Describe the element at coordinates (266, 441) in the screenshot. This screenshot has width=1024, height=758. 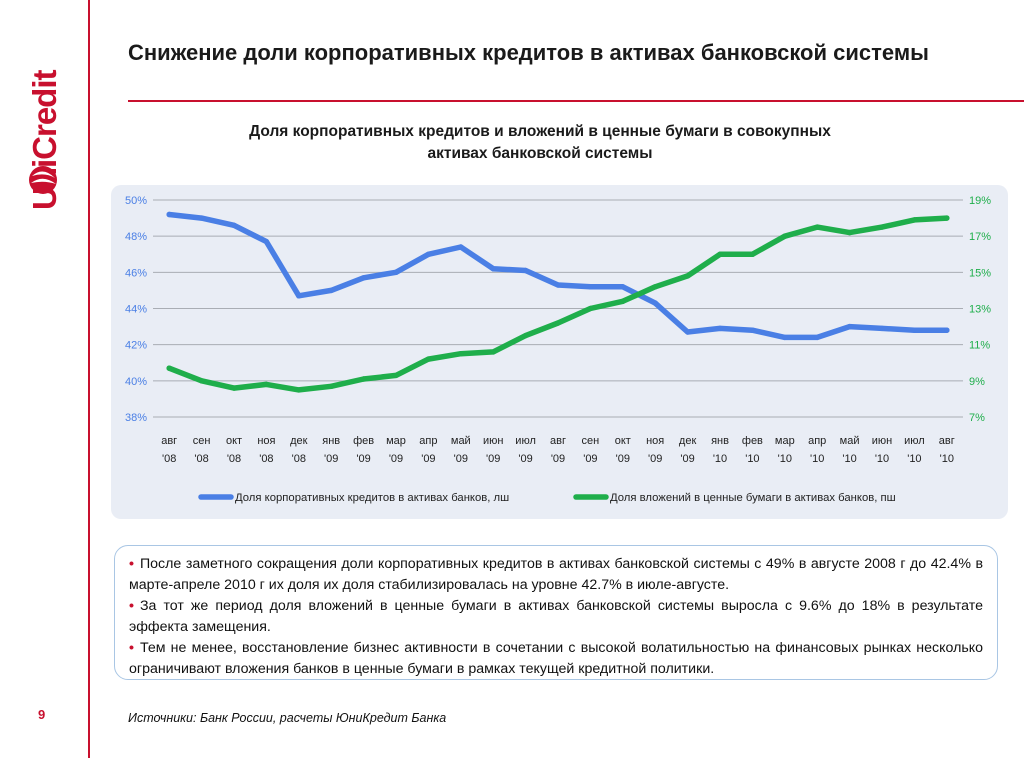
I see `x-tick-label: ноя` at that location.